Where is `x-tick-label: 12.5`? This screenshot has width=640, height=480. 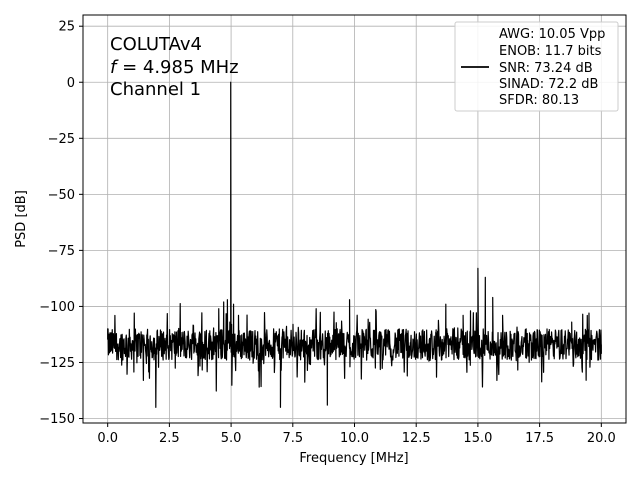
x-tick-label: 12.5 is located at coordinates (416, 438).